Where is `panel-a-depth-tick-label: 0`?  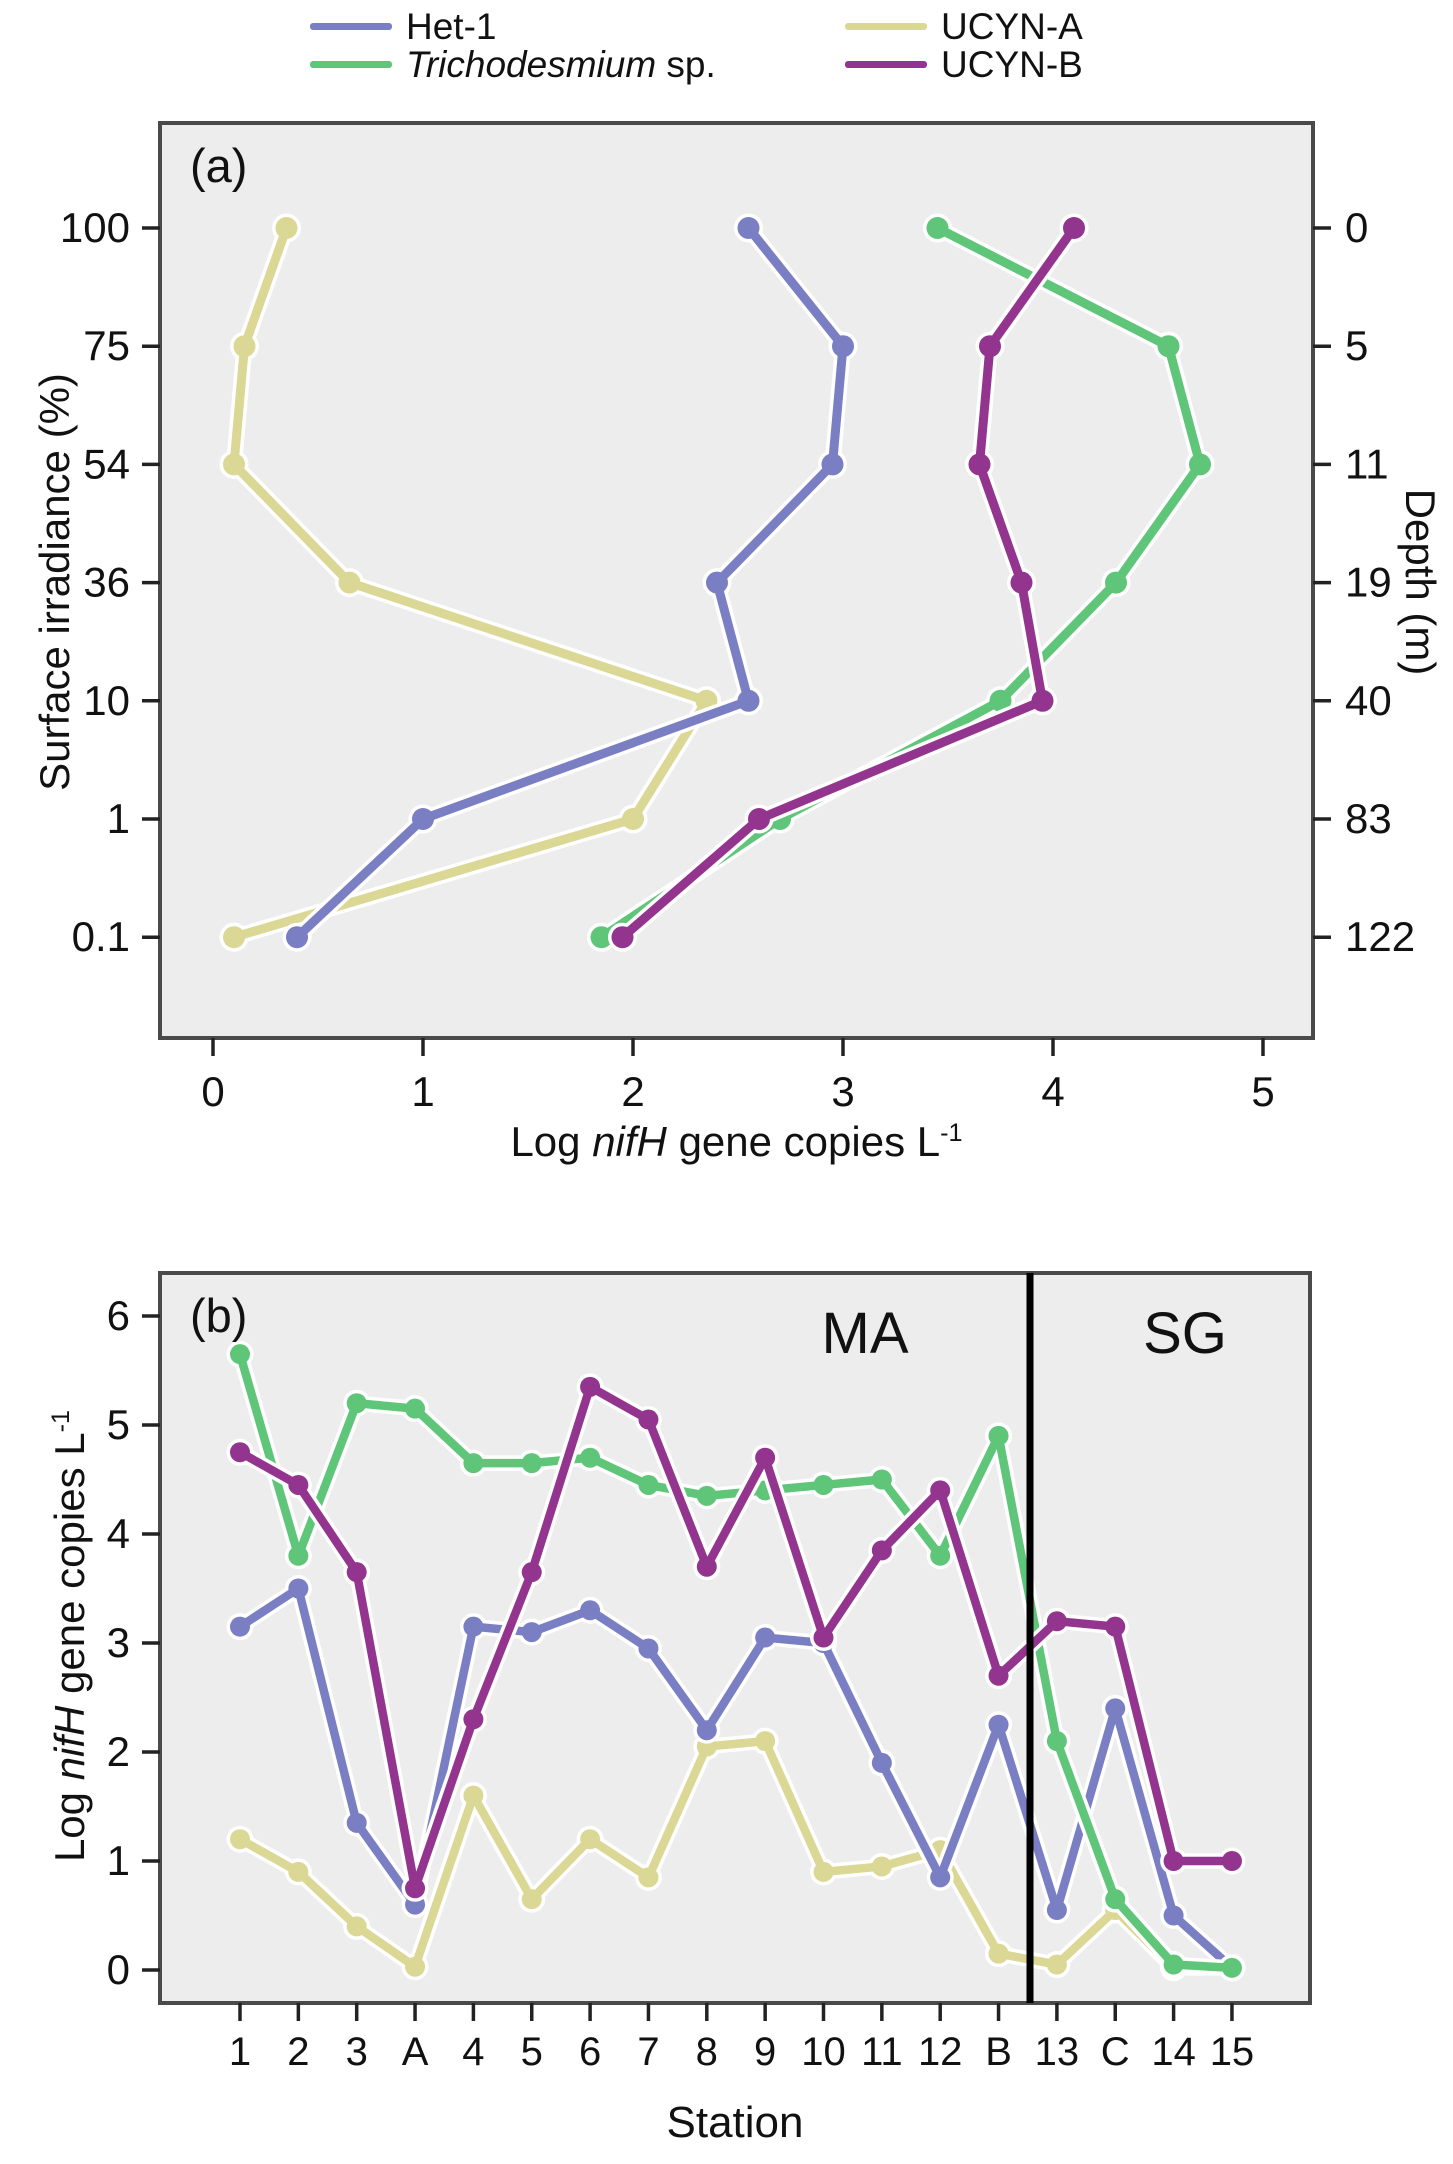 panel-a-depth-tick-label: 0 is located at coordinates (1356, 227).